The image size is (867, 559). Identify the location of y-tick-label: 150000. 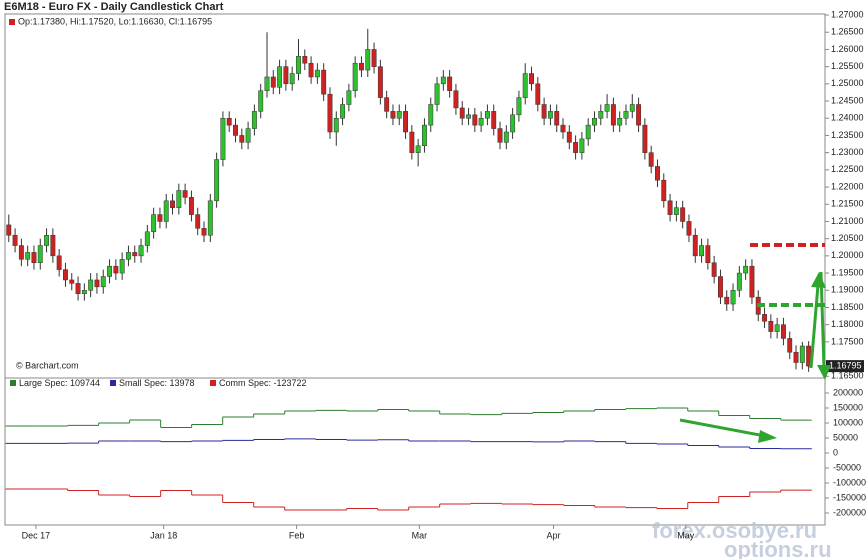
(848, 407).